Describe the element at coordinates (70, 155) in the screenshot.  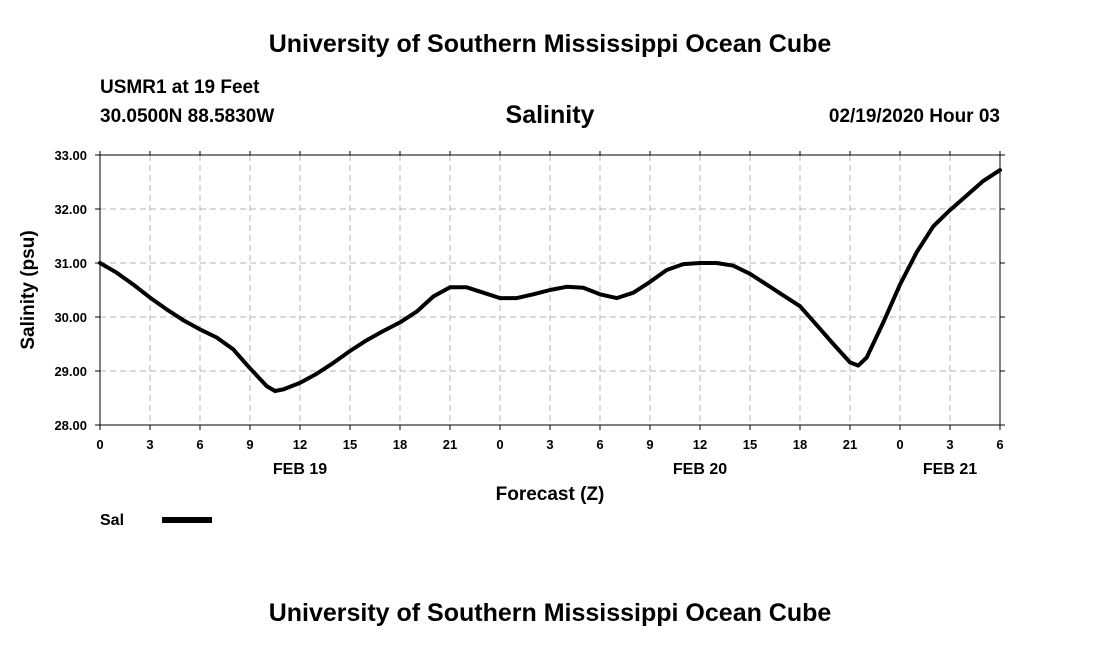
I see `y-tick-label: 33.00` at that location.